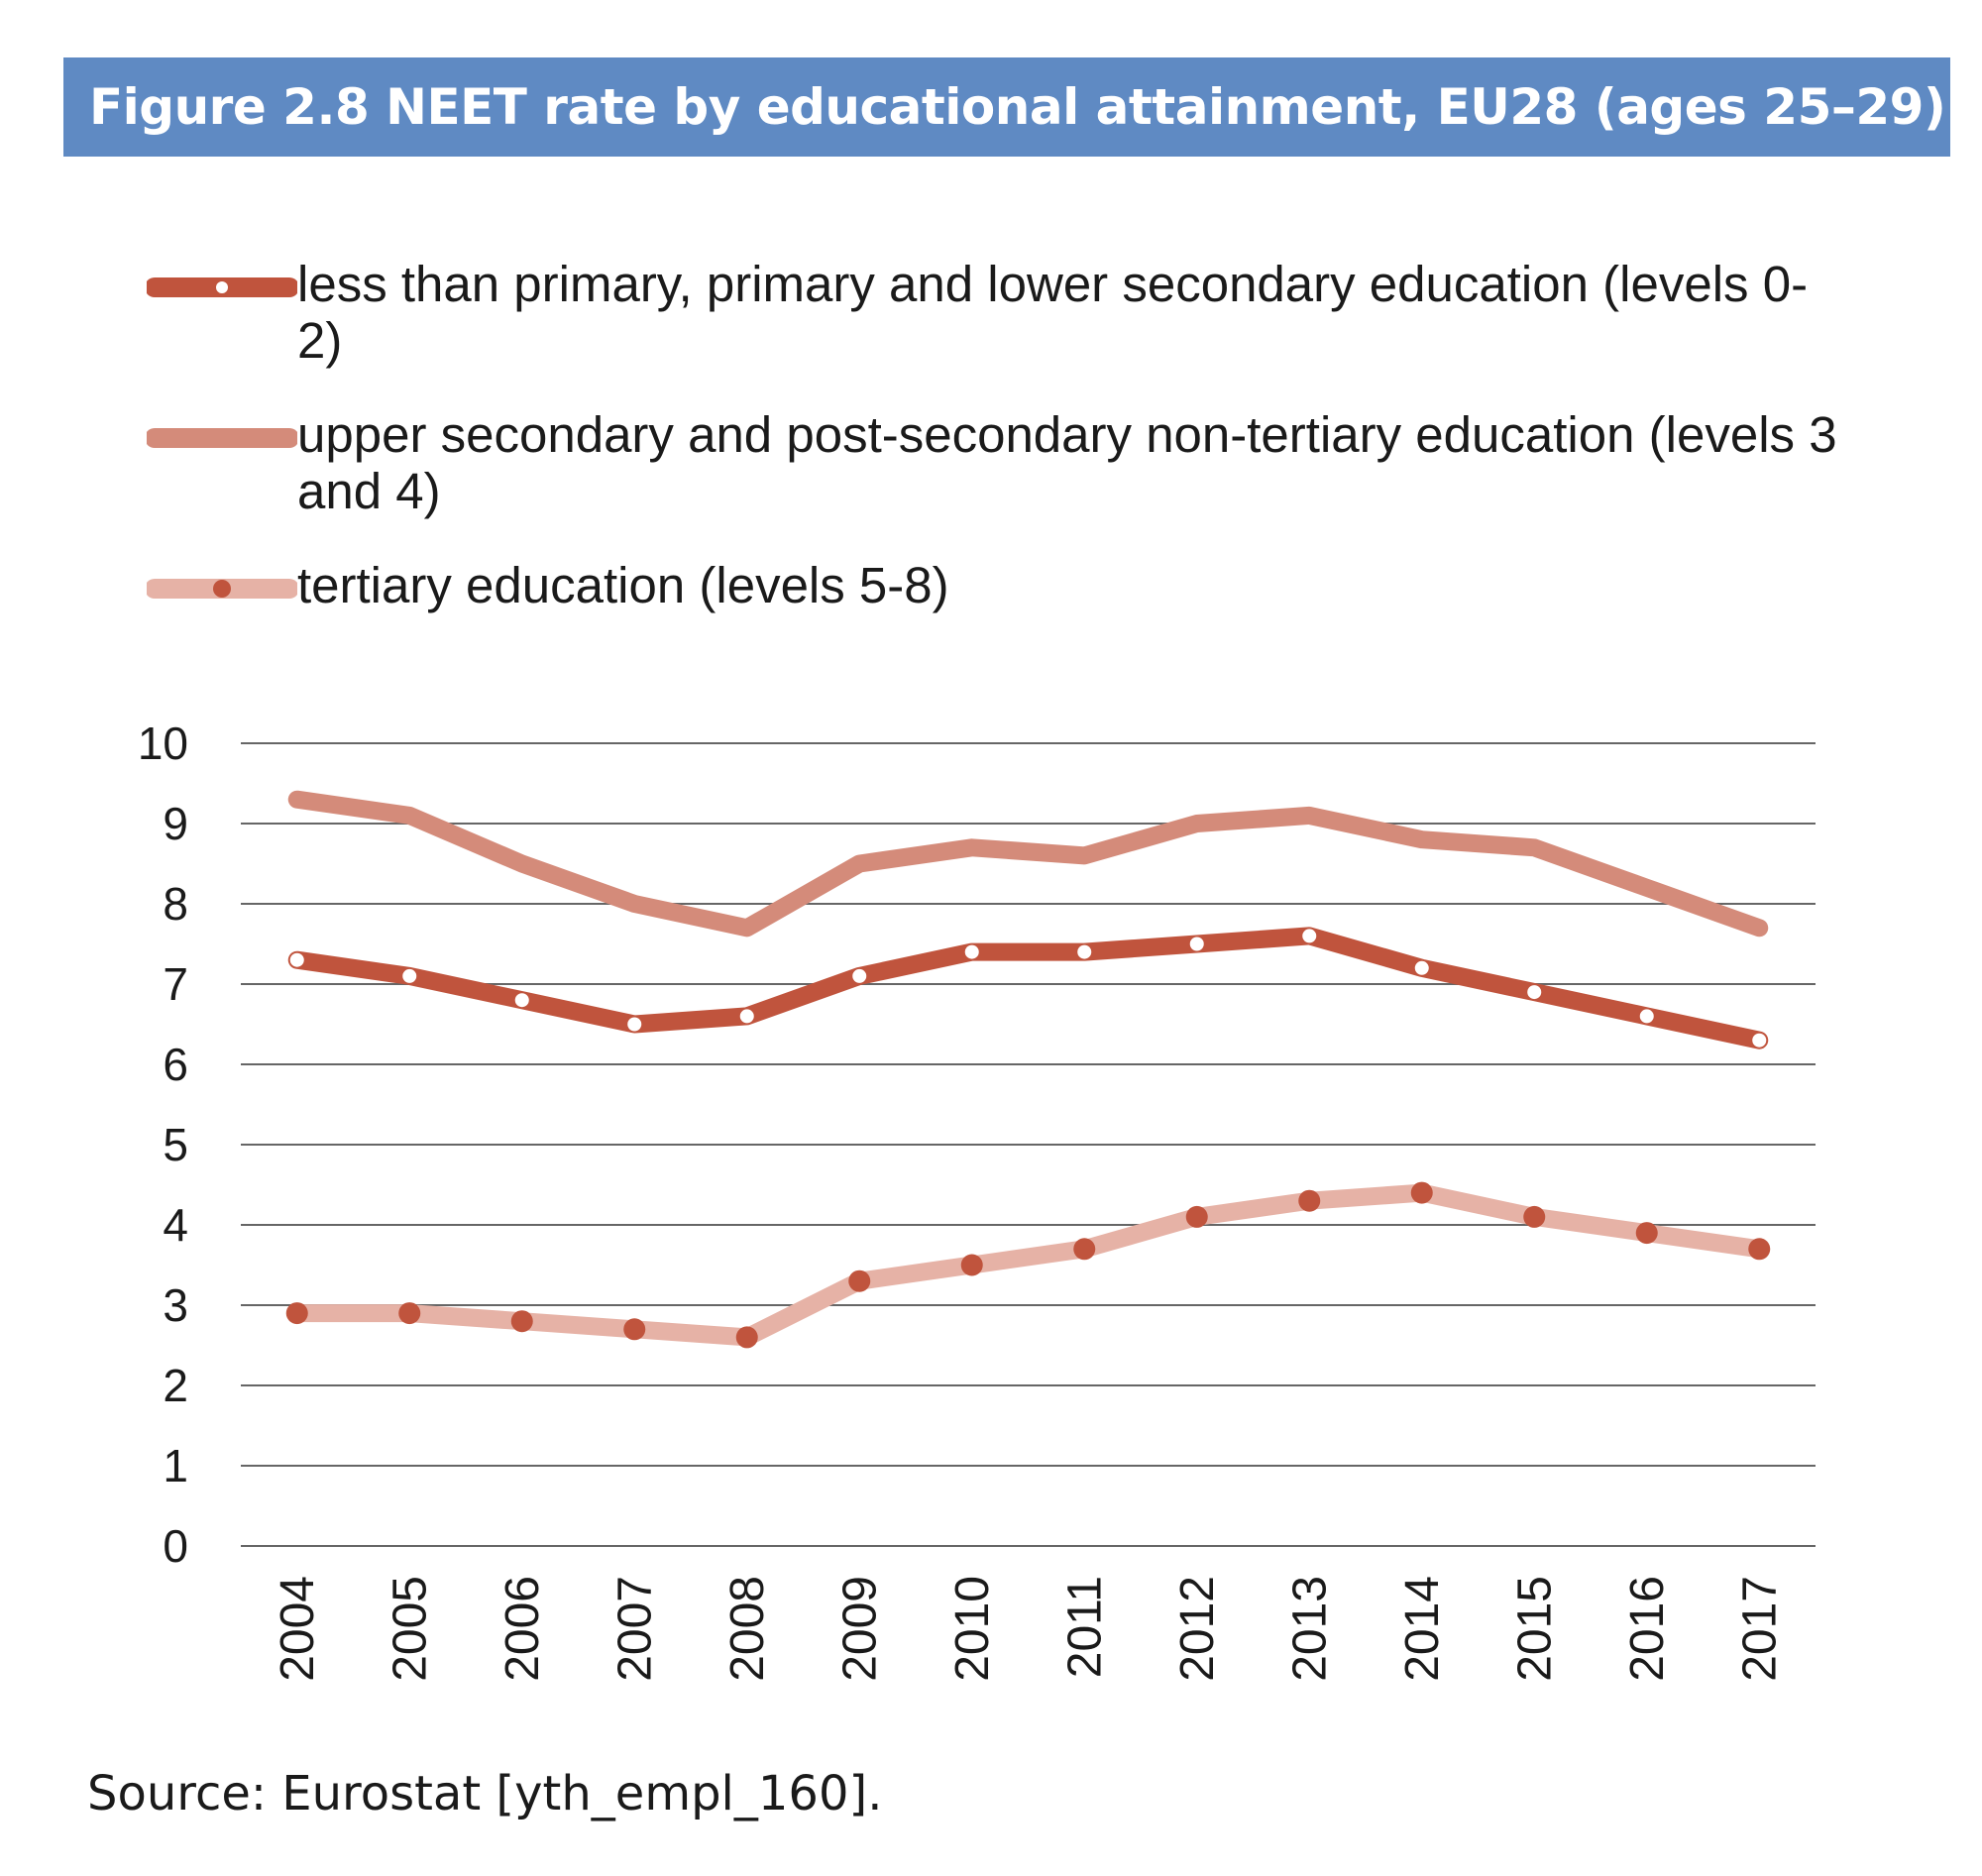  Describe the element at coordinates (521, 1000) in the screenshot. I see `point-levels-0-2-2006` at that location.